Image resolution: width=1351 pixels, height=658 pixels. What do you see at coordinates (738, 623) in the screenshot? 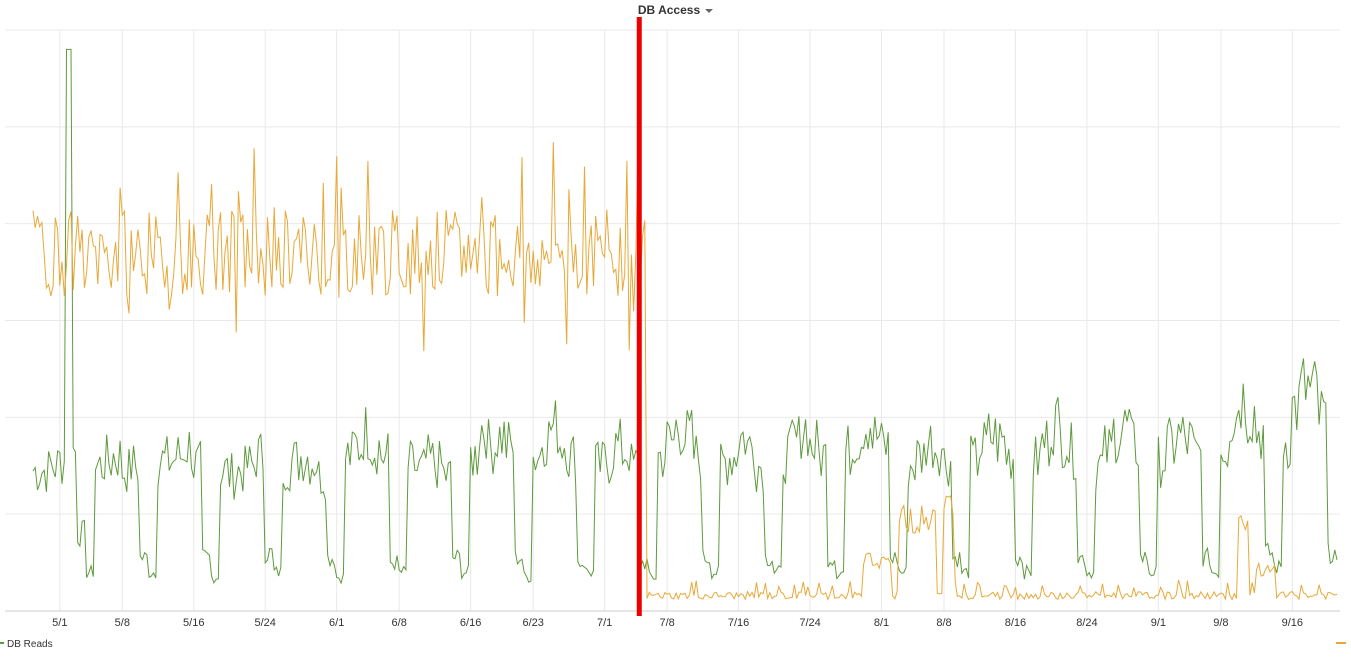
I see `x-tick-label: 7/16` at bounding box center [738, 623].